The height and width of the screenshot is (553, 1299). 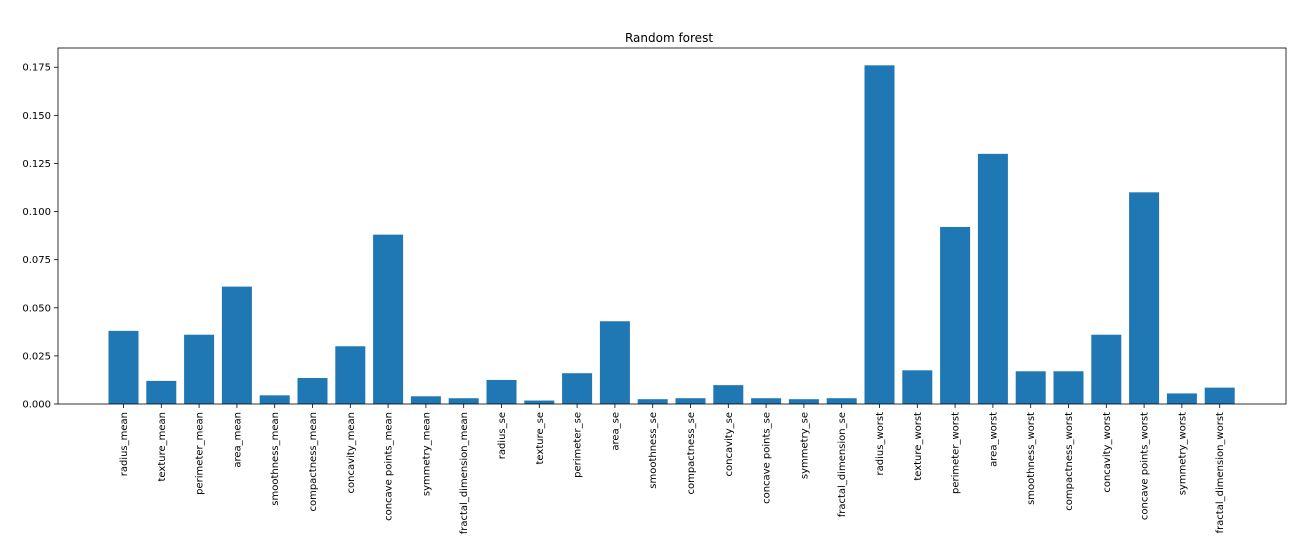 I want to click on x-tick-label: concavity_worst, so click(x=1107, y=452).